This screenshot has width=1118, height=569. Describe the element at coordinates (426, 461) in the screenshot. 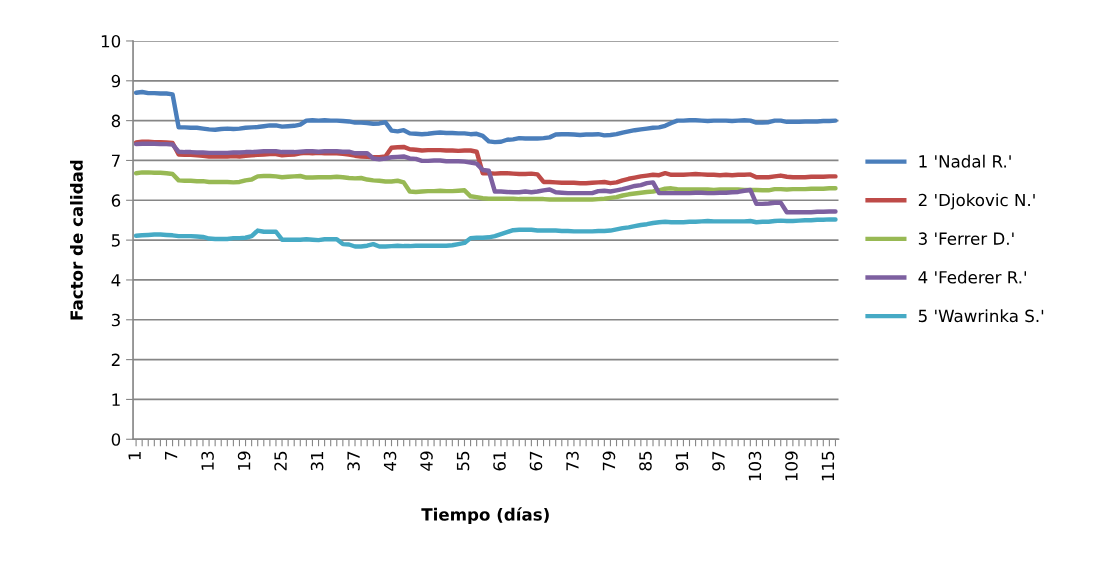

I see `x-tick-label: 49` at that location.